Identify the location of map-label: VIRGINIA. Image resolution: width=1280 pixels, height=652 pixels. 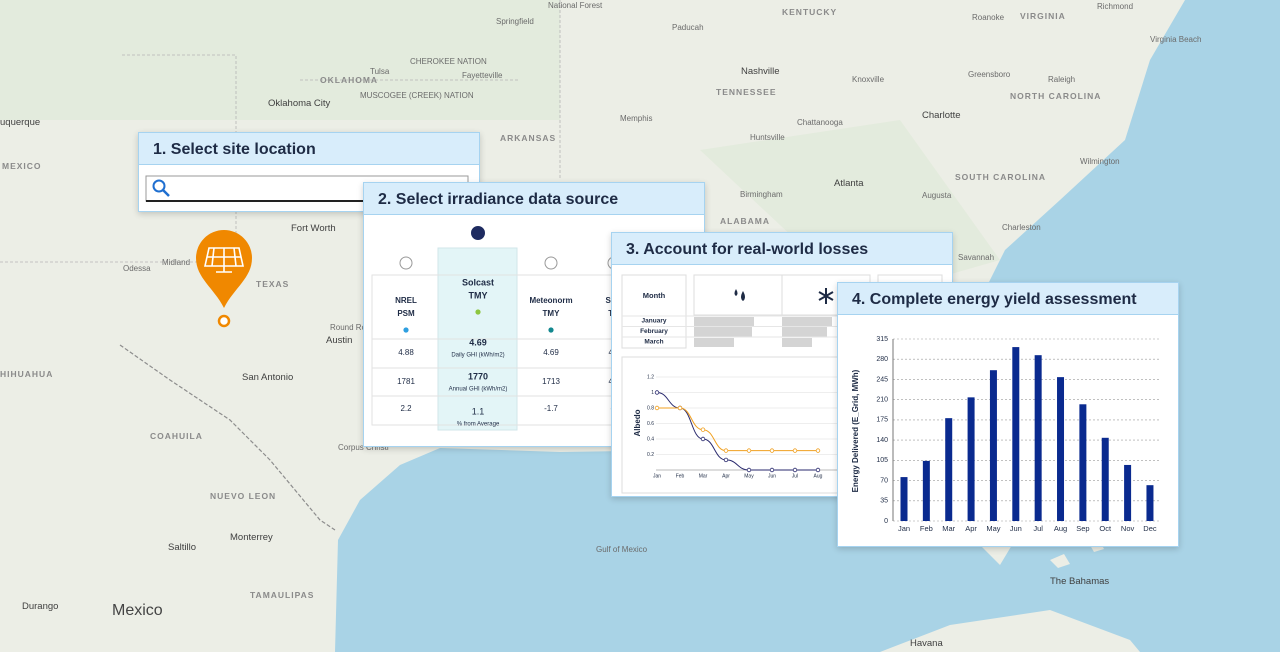
(1043, 16).